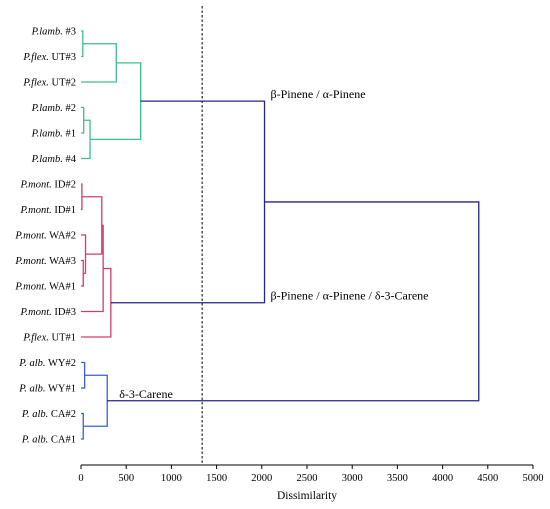 Image resolution: width=550 pixels, height=509 pixels. I want to click on x-tick-label: 1000, so click(171, 478).